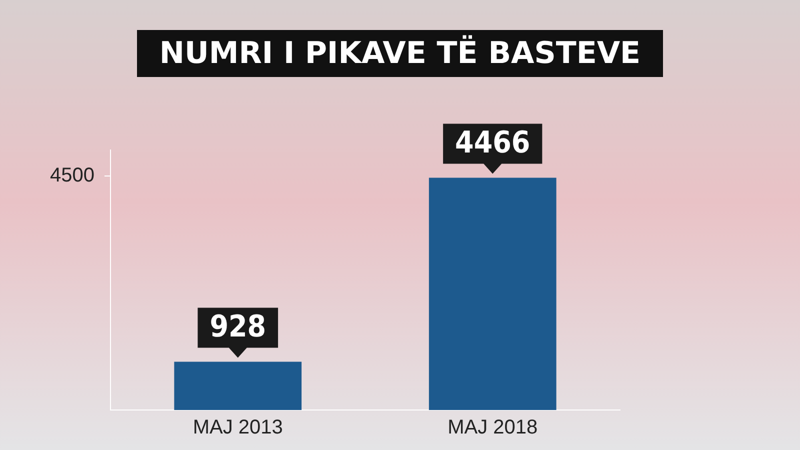  I want to click on data-label: 4466, so click(492, 143).